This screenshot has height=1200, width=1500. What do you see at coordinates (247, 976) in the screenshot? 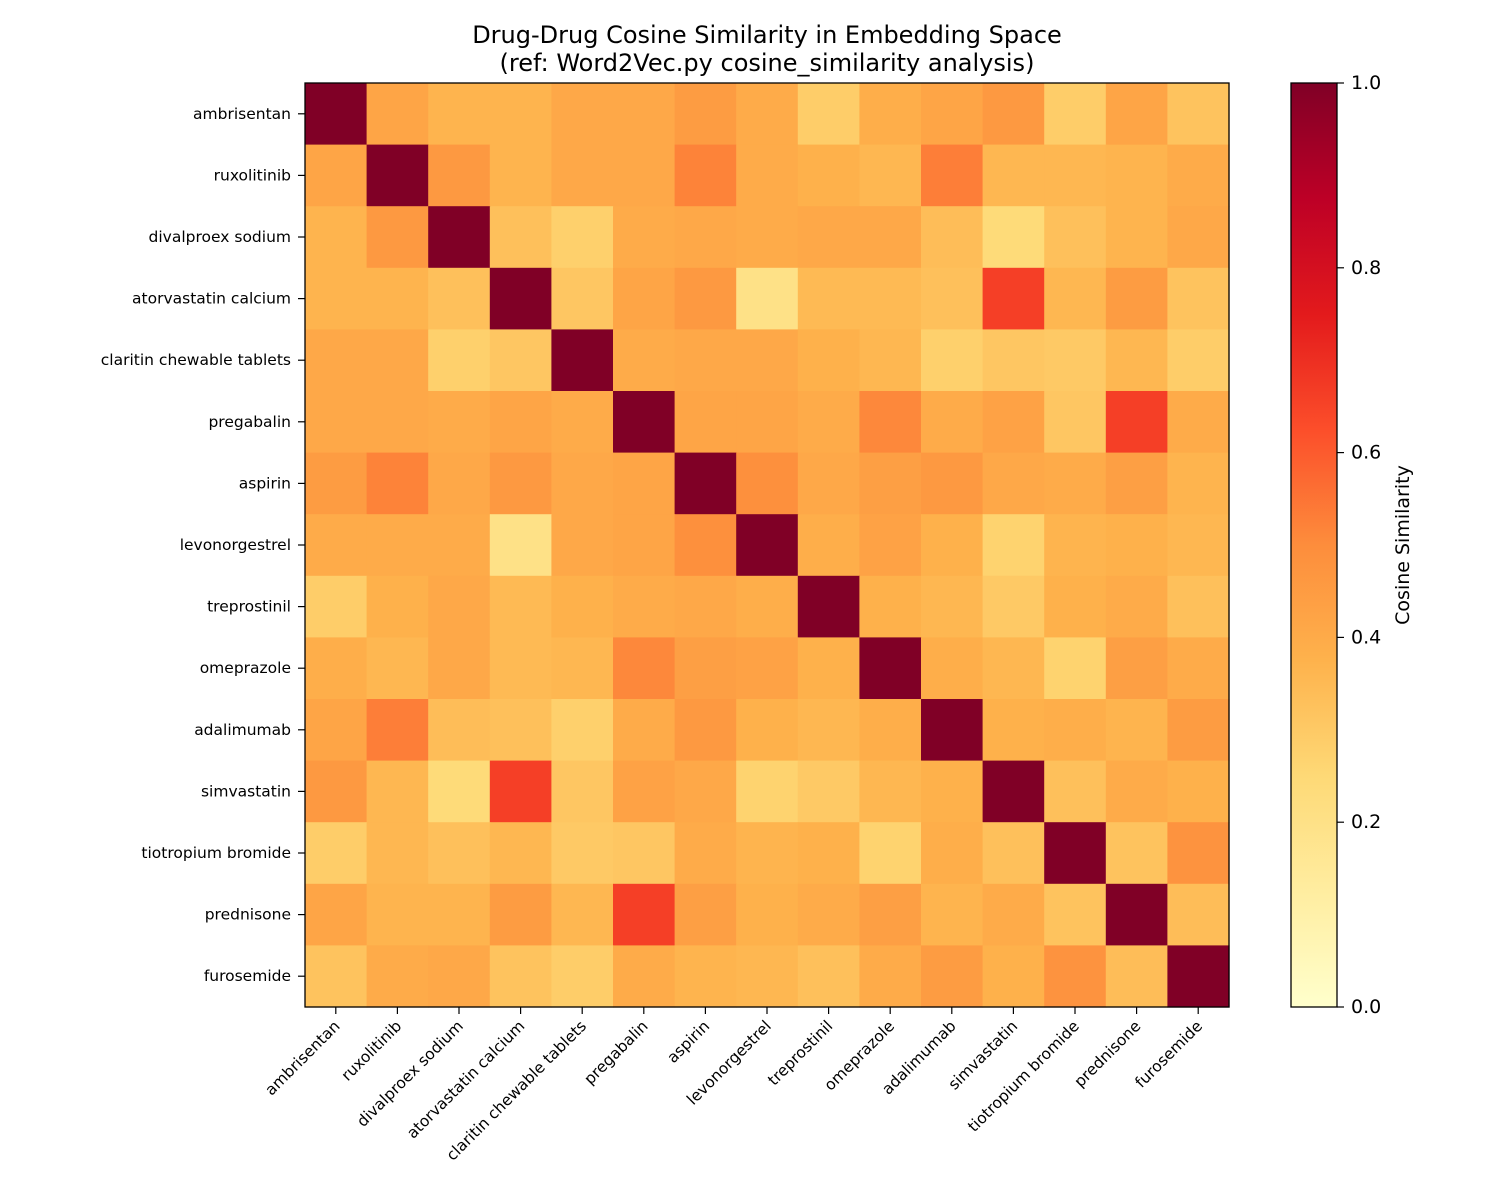
I see `row-label: furosemide` at bounding box center [247, 976].